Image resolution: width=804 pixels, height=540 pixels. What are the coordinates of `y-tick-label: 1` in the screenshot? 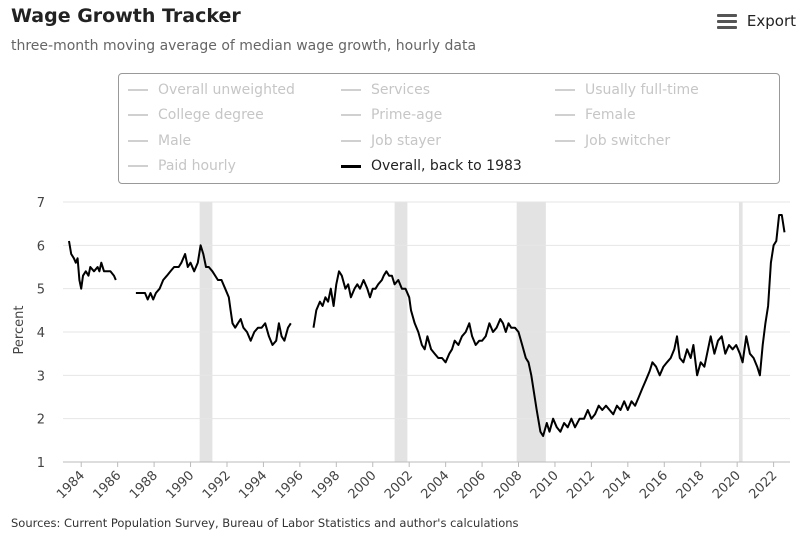 It's located at (41, 463).